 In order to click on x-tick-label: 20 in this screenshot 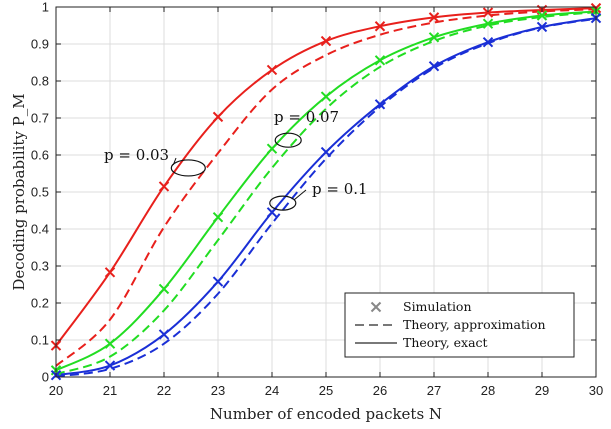, I will do `click(56, 390)`.